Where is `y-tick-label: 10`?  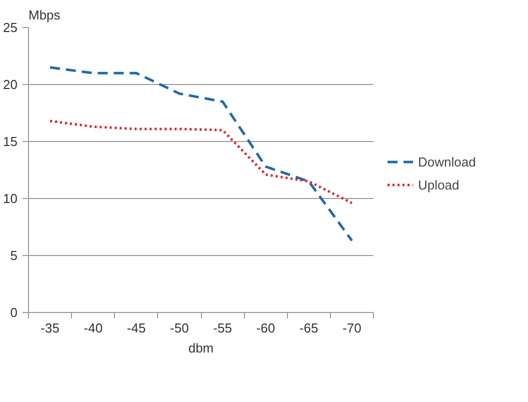 y-tick-label: 10 is located at coordinates (10, 198).